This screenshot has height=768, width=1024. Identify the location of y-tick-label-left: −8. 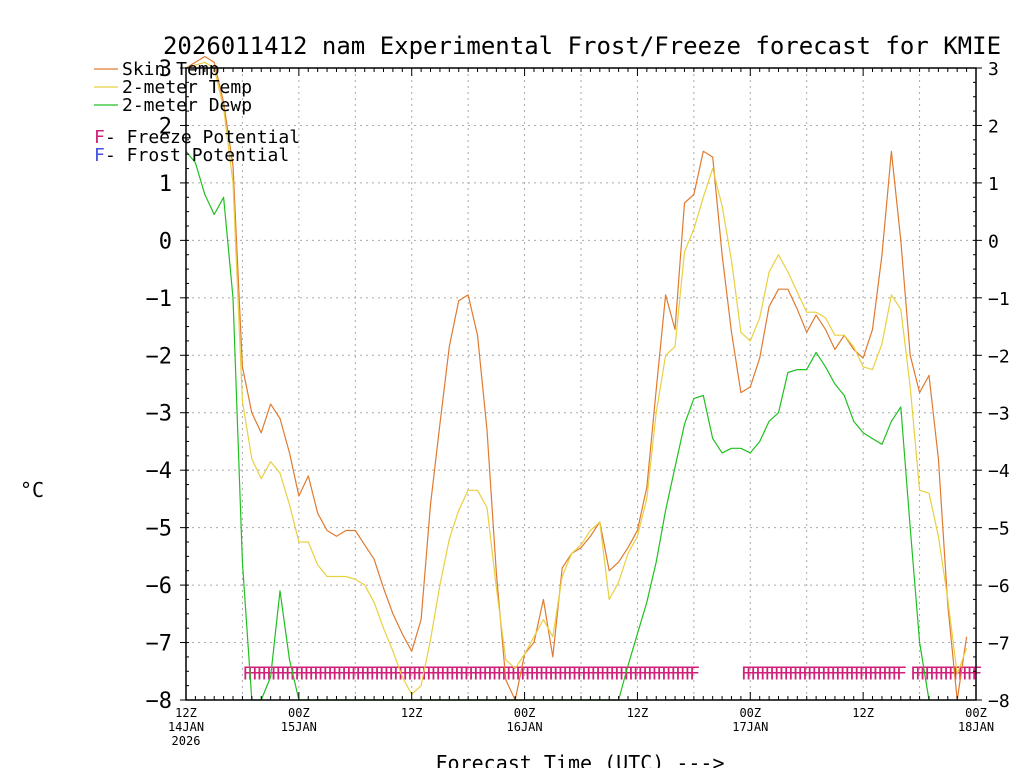
(159, 701).